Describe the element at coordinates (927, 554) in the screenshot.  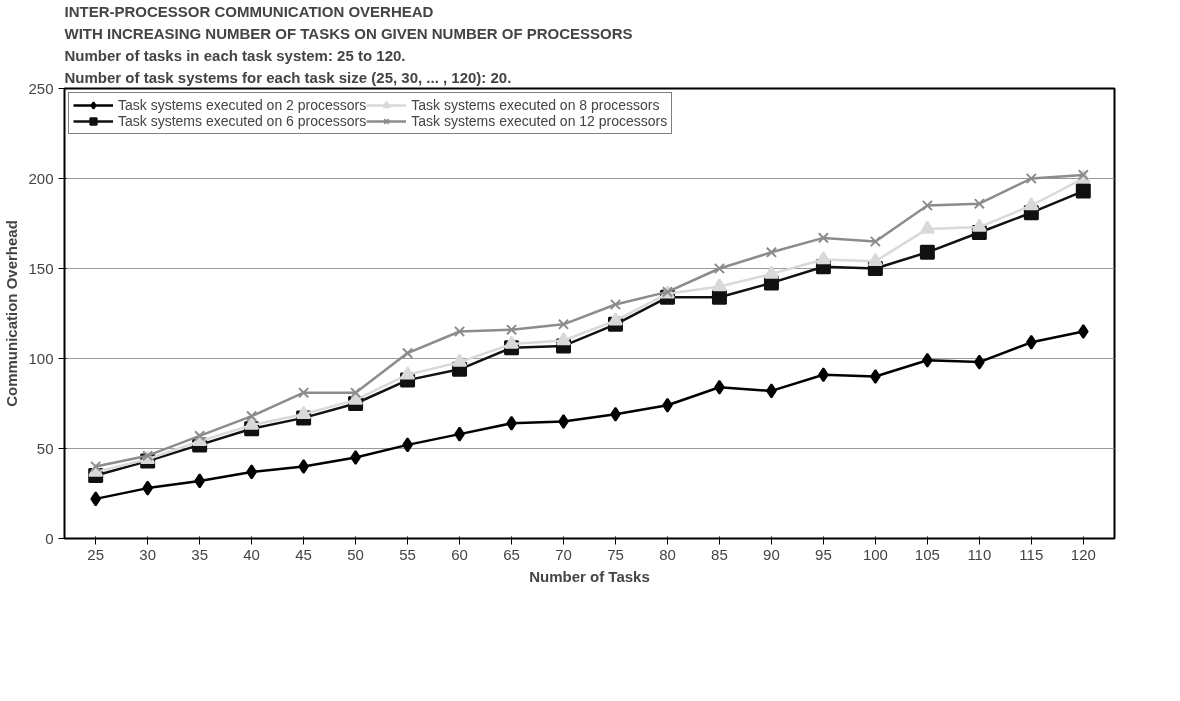
I see `x-tick-label: 105` at that location.